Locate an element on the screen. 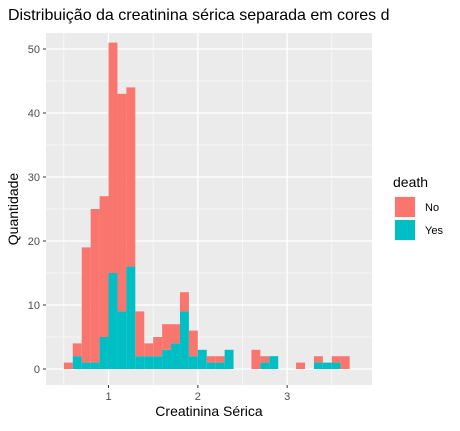 Image resolution: width=460 pixels, height=431 pixels. y-tick-label: 30 is located at coordinates (34, 178).